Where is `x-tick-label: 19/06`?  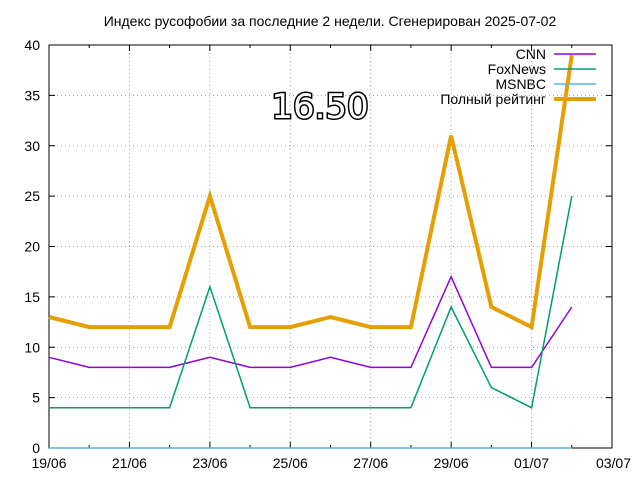
x-tick-label: 19/06 is located at coordinates (48, 463).